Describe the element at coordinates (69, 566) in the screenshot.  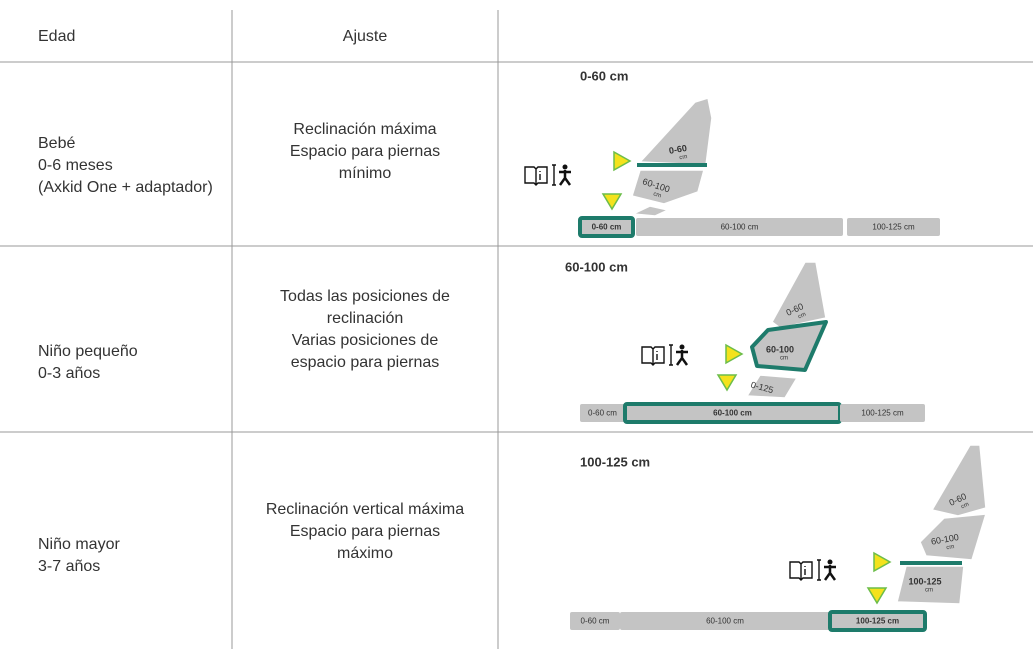
I see `age-text: 3-7 años` at that location.